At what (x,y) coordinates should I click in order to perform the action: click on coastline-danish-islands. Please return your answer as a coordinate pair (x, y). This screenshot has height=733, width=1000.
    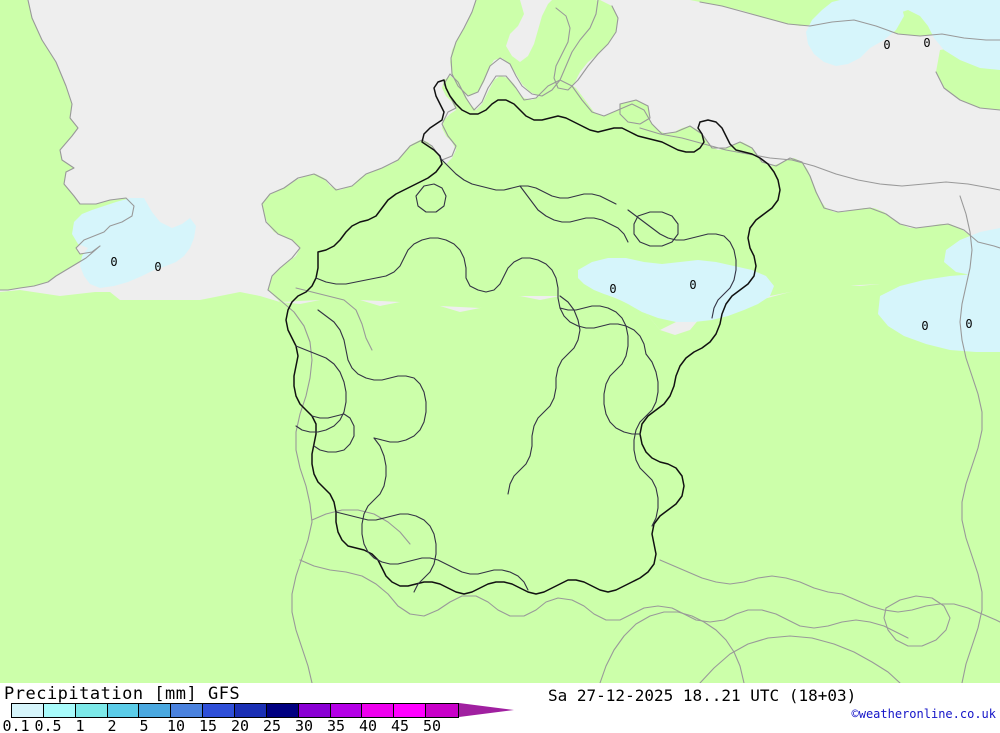
    Looking at the image, I should click on (586, 48).